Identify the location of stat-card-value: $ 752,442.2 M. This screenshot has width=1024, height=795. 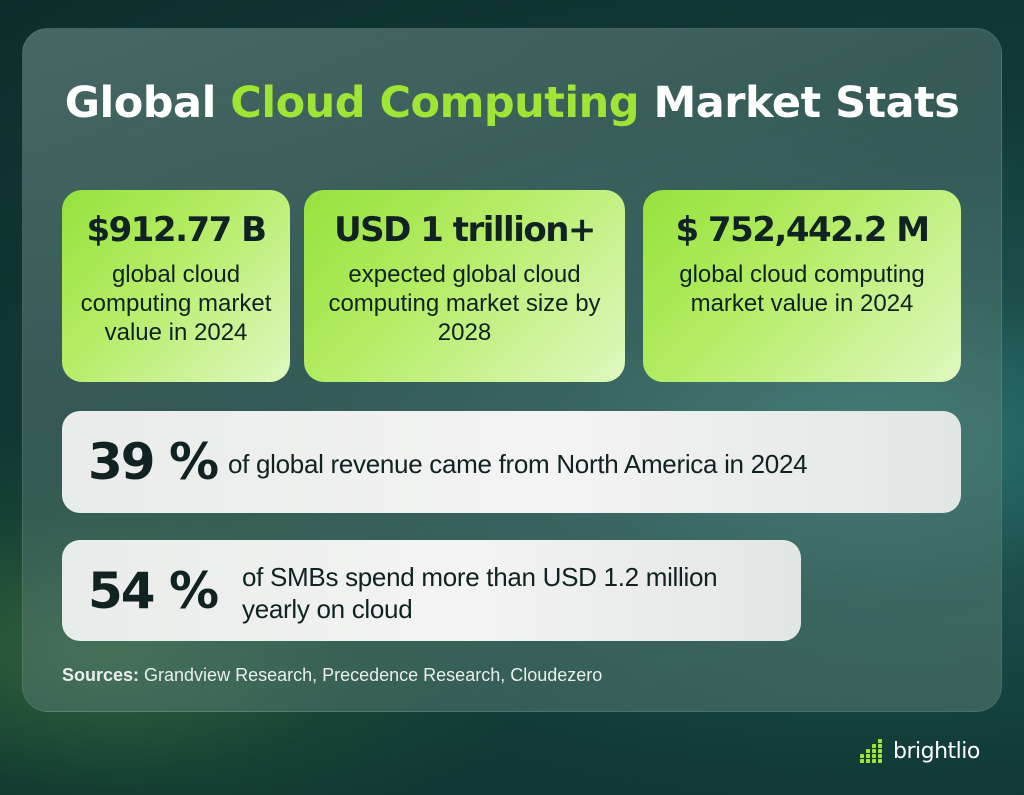
(802, 230).